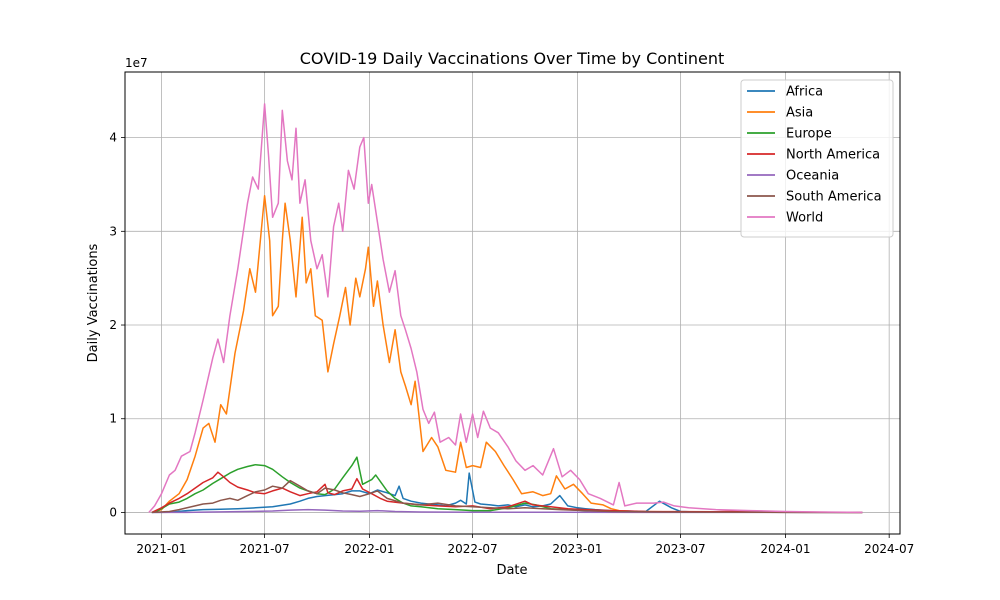  I want to click on legend-label: World, so click(804, 218).